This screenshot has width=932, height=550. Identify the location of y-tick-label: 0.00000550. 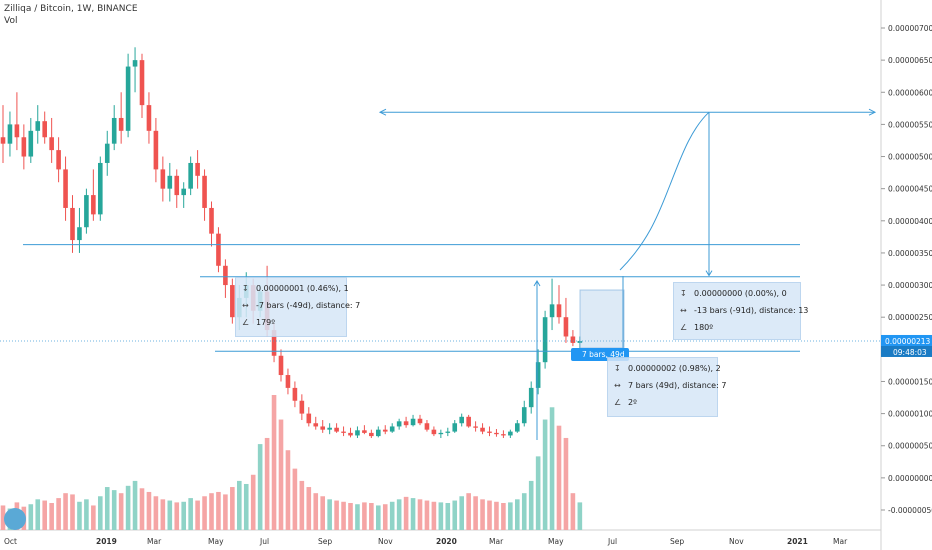
(910, 124).